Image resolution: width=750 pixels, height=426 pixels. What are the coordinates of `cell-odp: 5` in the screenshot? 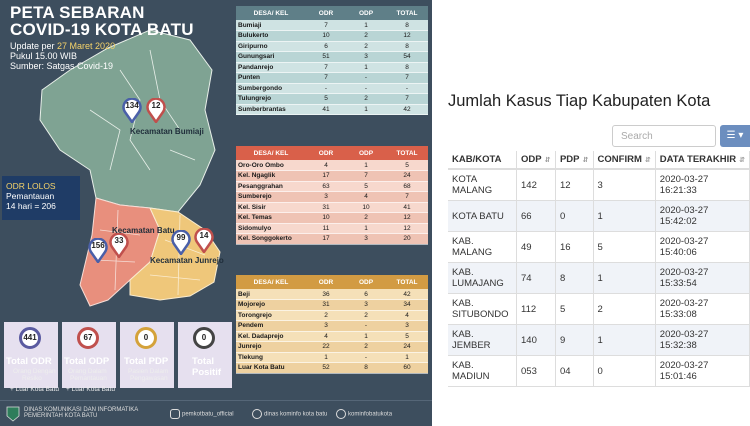 It's located at (366, 186).